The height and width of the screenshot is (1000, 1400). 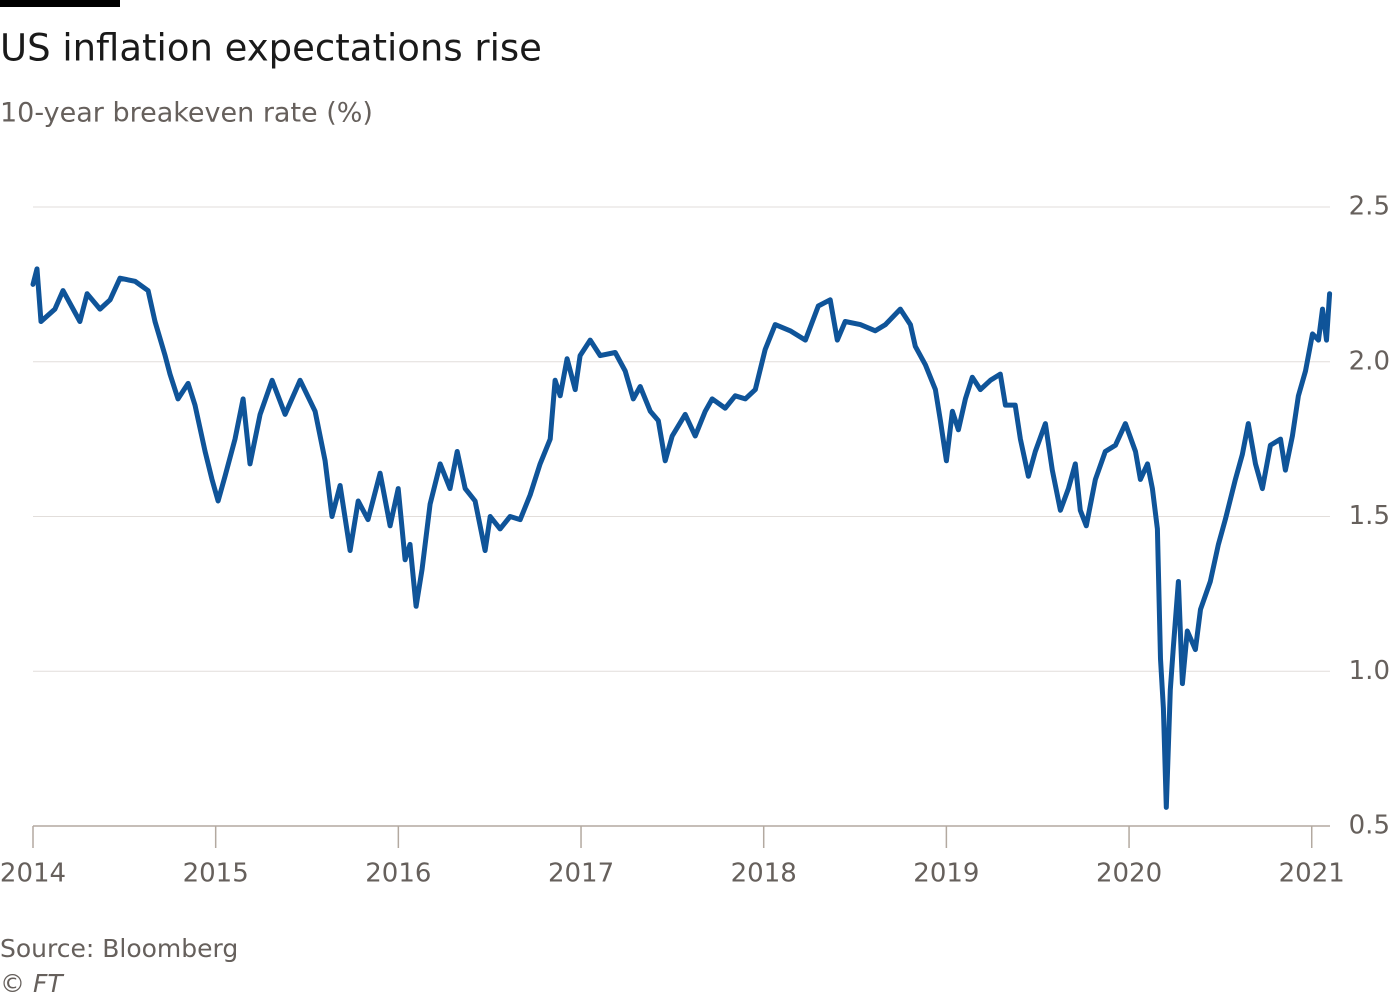 I want to click on y-tick-label: 2.5, so click(x=1369, y=207).